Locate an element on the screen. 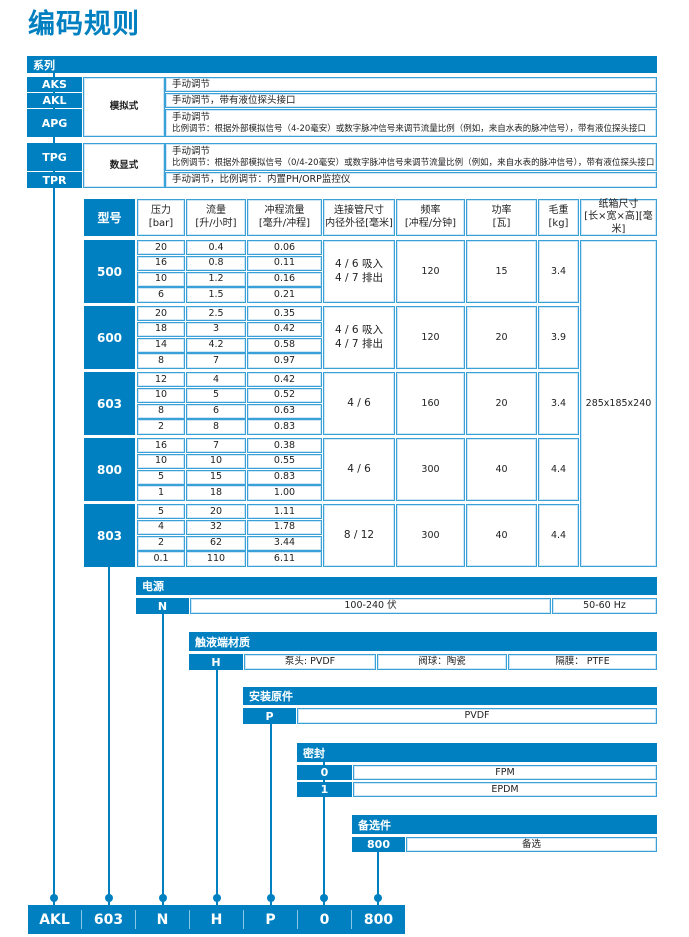 The image size is (689, 937). flow-cell: 18 is located at coordinates (216, 493).